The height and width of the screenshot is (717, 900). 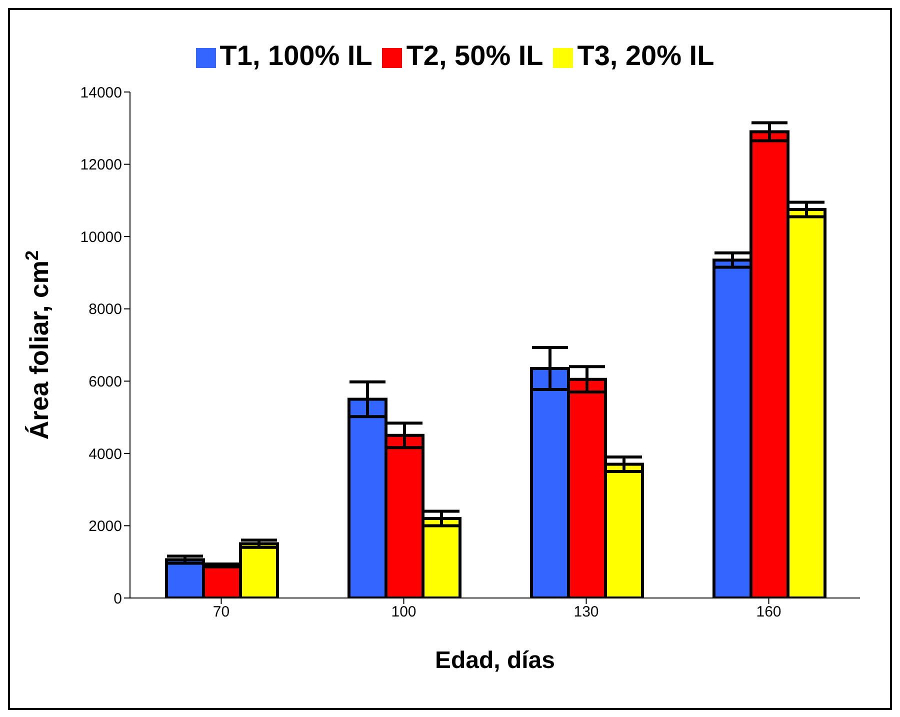 What do you see at coordinates (101, 237) in the screenshot?
I see `y-tick-label: 10000` at bounding box center [101, 237].